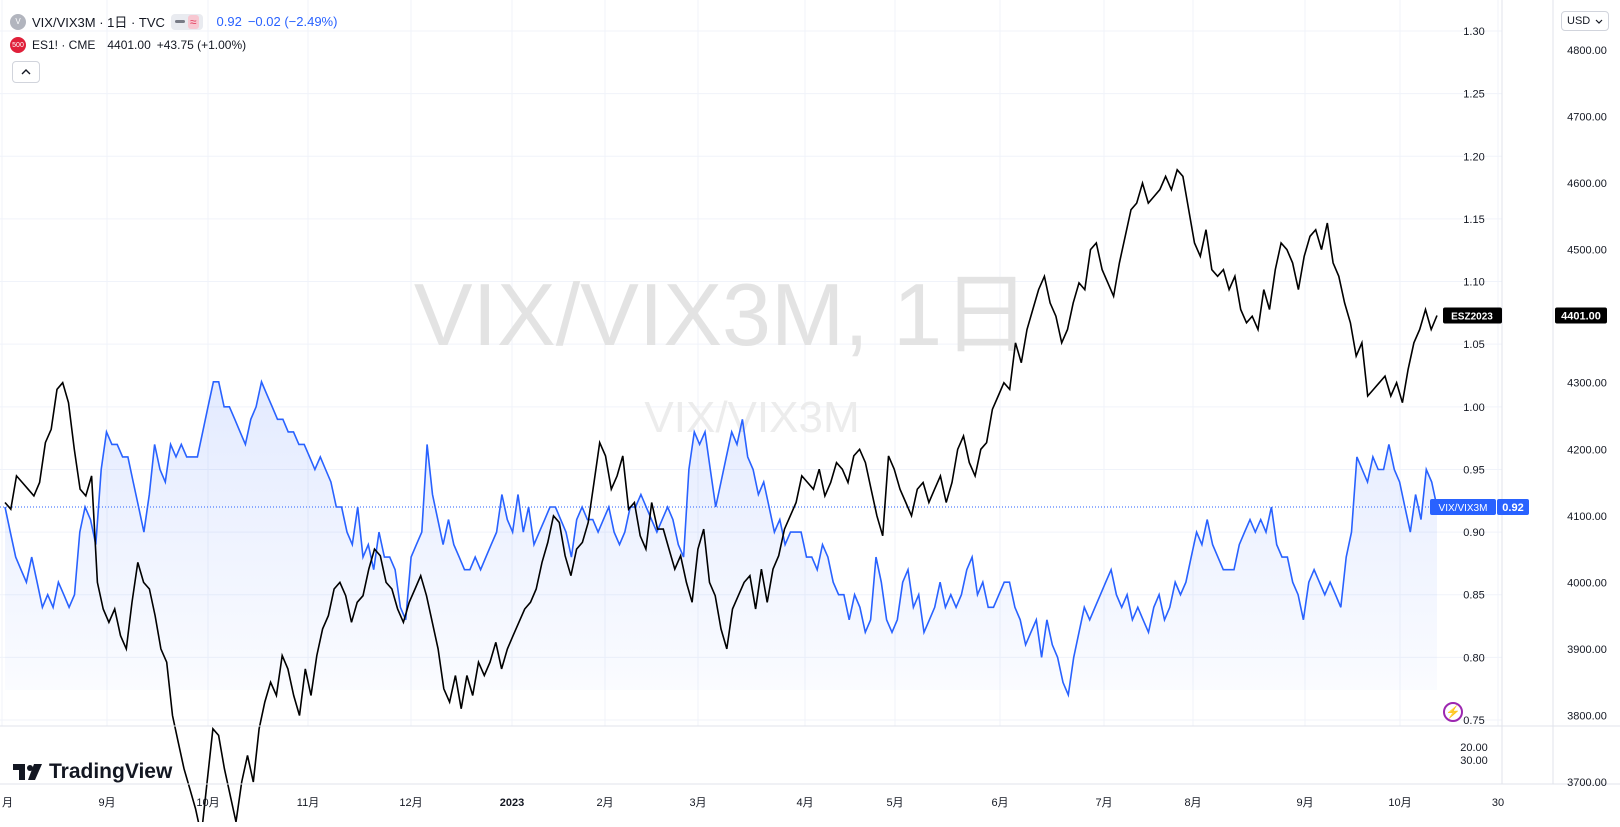 This screenshot has height=827, width=1620. What do you see at coordinates (804, 803) in the screenshot?
I see `time-tick-label: 4月` at bounding box center [804, 803].